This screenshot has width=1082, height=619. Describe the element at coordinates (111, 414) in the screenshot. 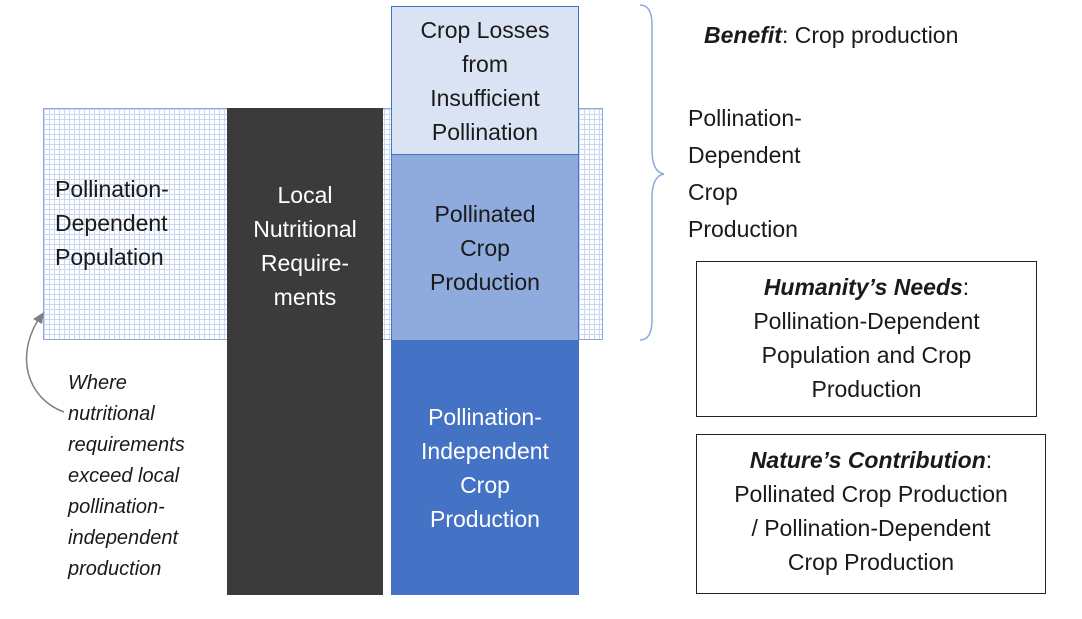

I see `where-line: nutritional` at that location.